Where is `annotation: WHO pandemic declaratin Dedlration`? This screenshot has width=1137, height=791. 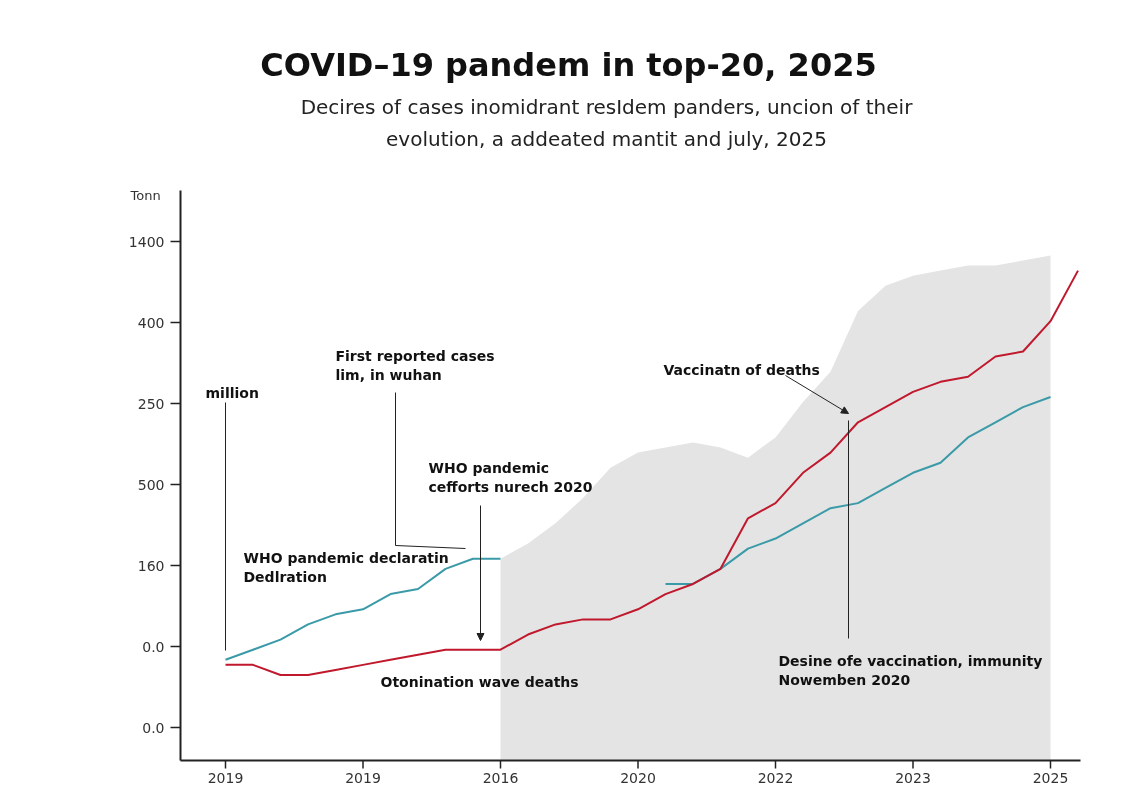
annotation: WHO pandemic declaratin Dedlration is located at coordinates (346, 567).